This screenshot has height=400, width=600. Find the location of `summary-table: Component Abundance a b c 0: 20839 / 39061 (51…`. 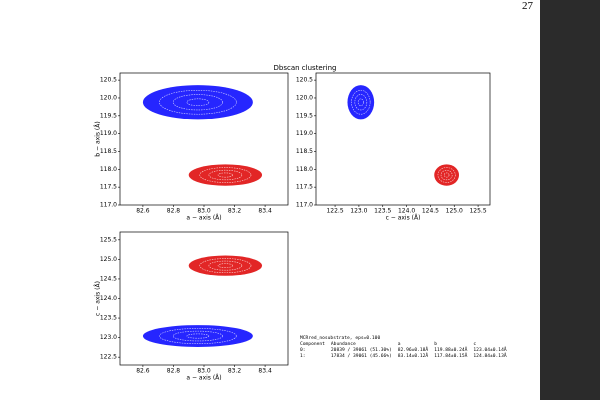

summary-table: Component Abundance a b c 0: 20839 / 39061 (51… is located at coordinates (406, 351).